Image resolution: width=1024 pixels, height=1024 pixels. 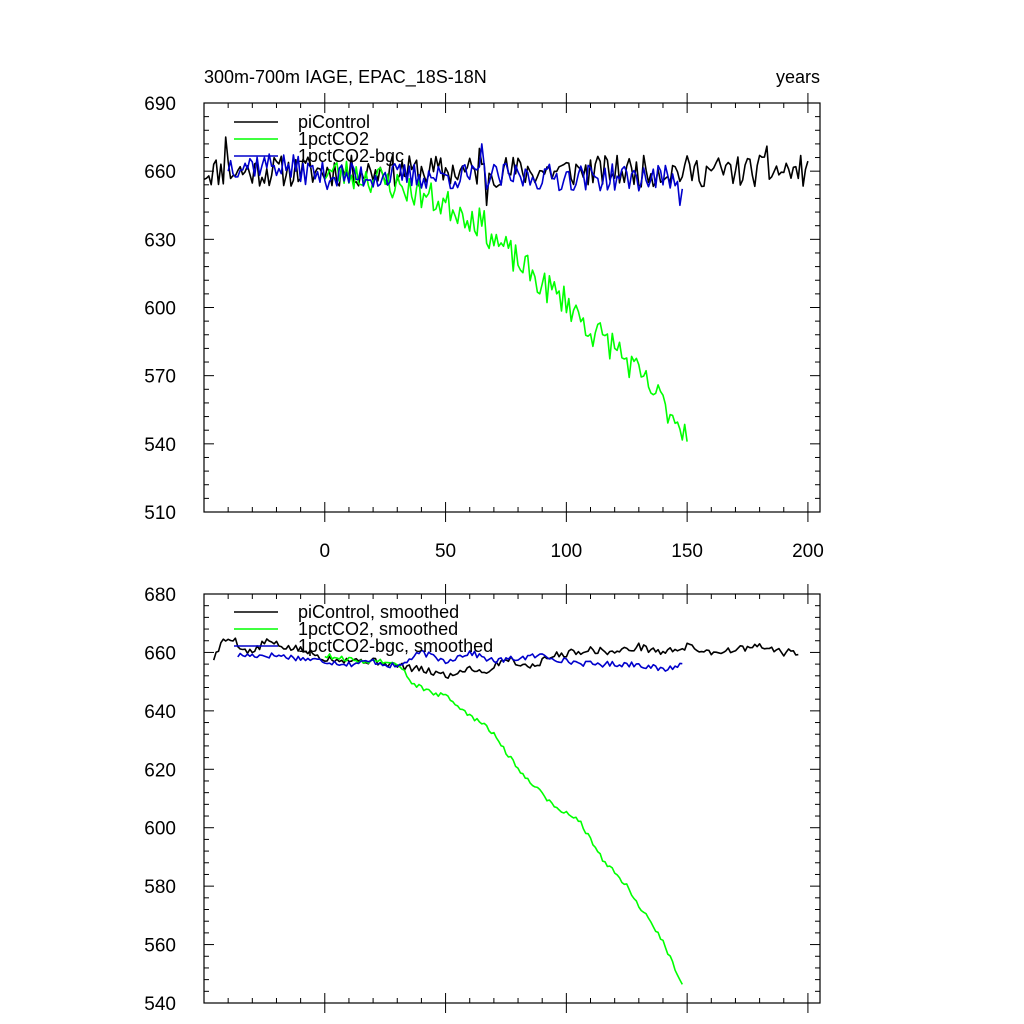 What do you see at coordinates (378, 612) in the screenshot?
I see `legend-label: piControl, smoothed` at bounding box center [378, 612].